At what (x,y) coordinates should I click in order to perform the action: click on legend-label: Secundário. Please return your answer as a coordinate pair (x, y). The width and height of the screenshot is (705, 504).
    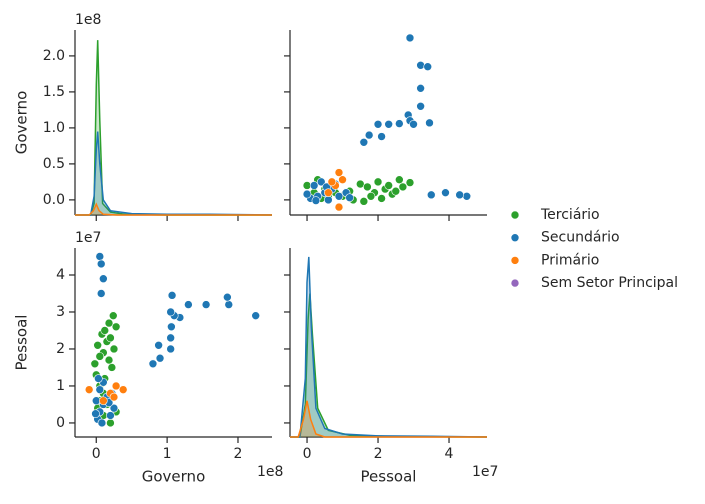
    Looking at the image, I should click on (580, 238).